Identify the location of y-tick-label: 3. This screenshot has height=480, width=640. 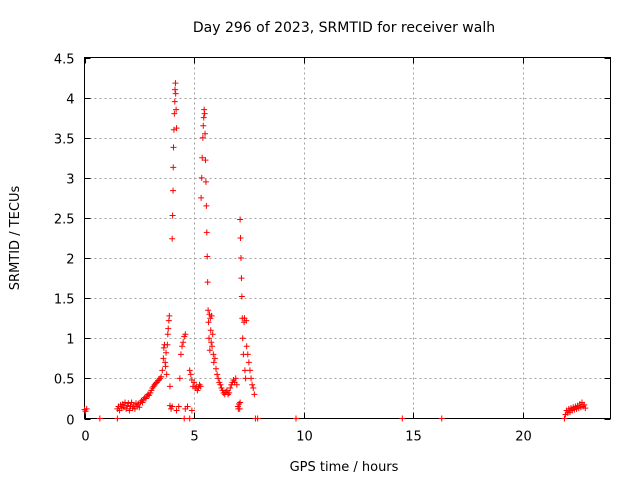
(70, 180).